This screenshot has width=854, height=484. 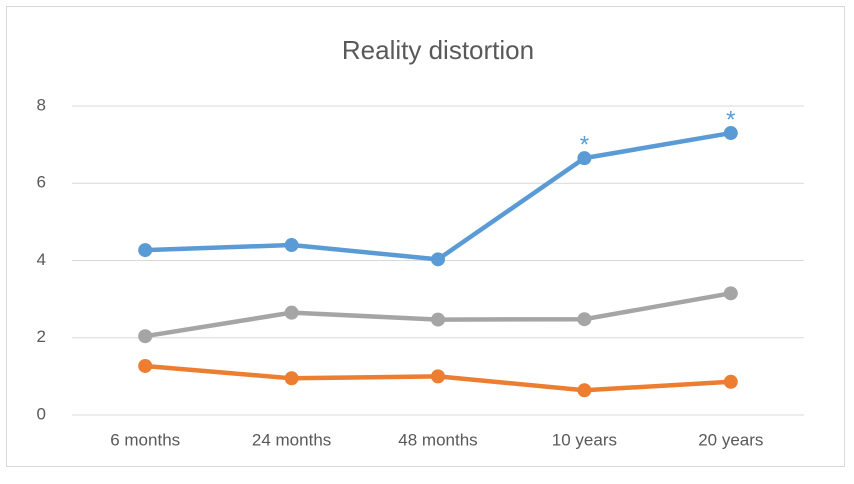 I want to click on chart-title: Reality distortion, so click(x=438, y=50).